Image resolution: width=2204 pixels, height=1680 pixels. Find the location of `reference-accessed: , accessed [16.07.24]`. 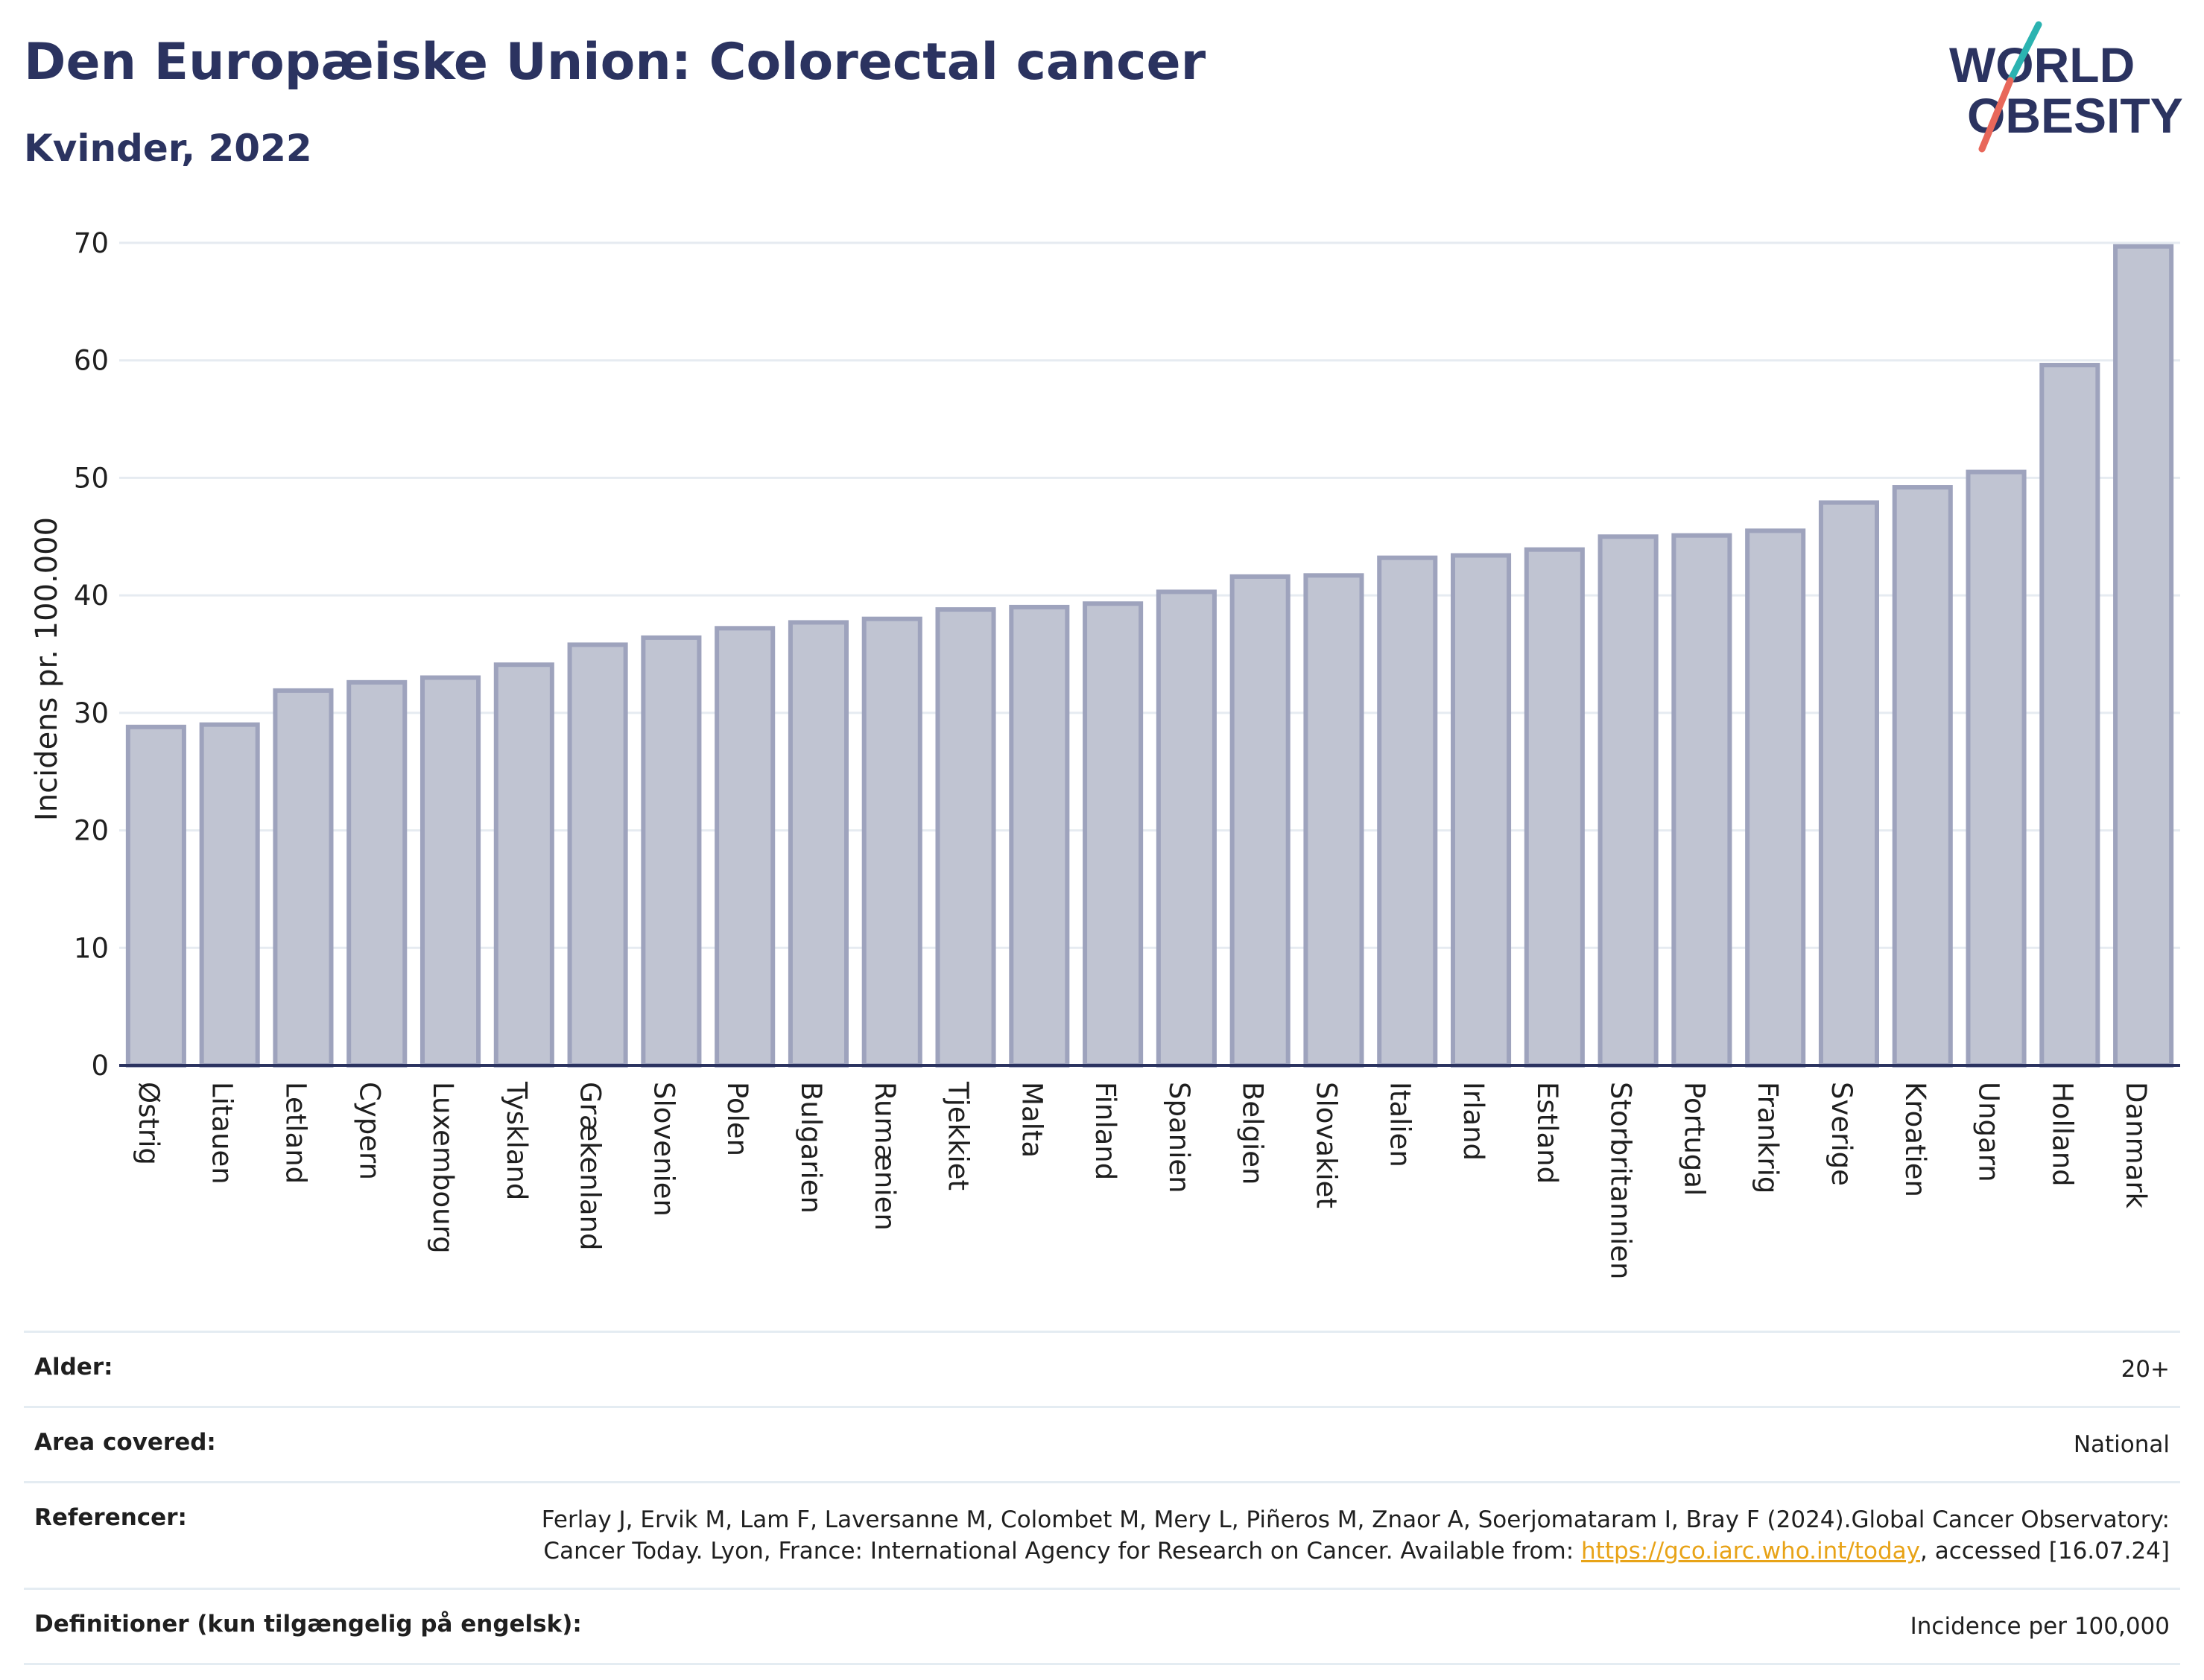

reference-accessed: , accessed [16.07.24] is located at coordinates (2044, 1551).